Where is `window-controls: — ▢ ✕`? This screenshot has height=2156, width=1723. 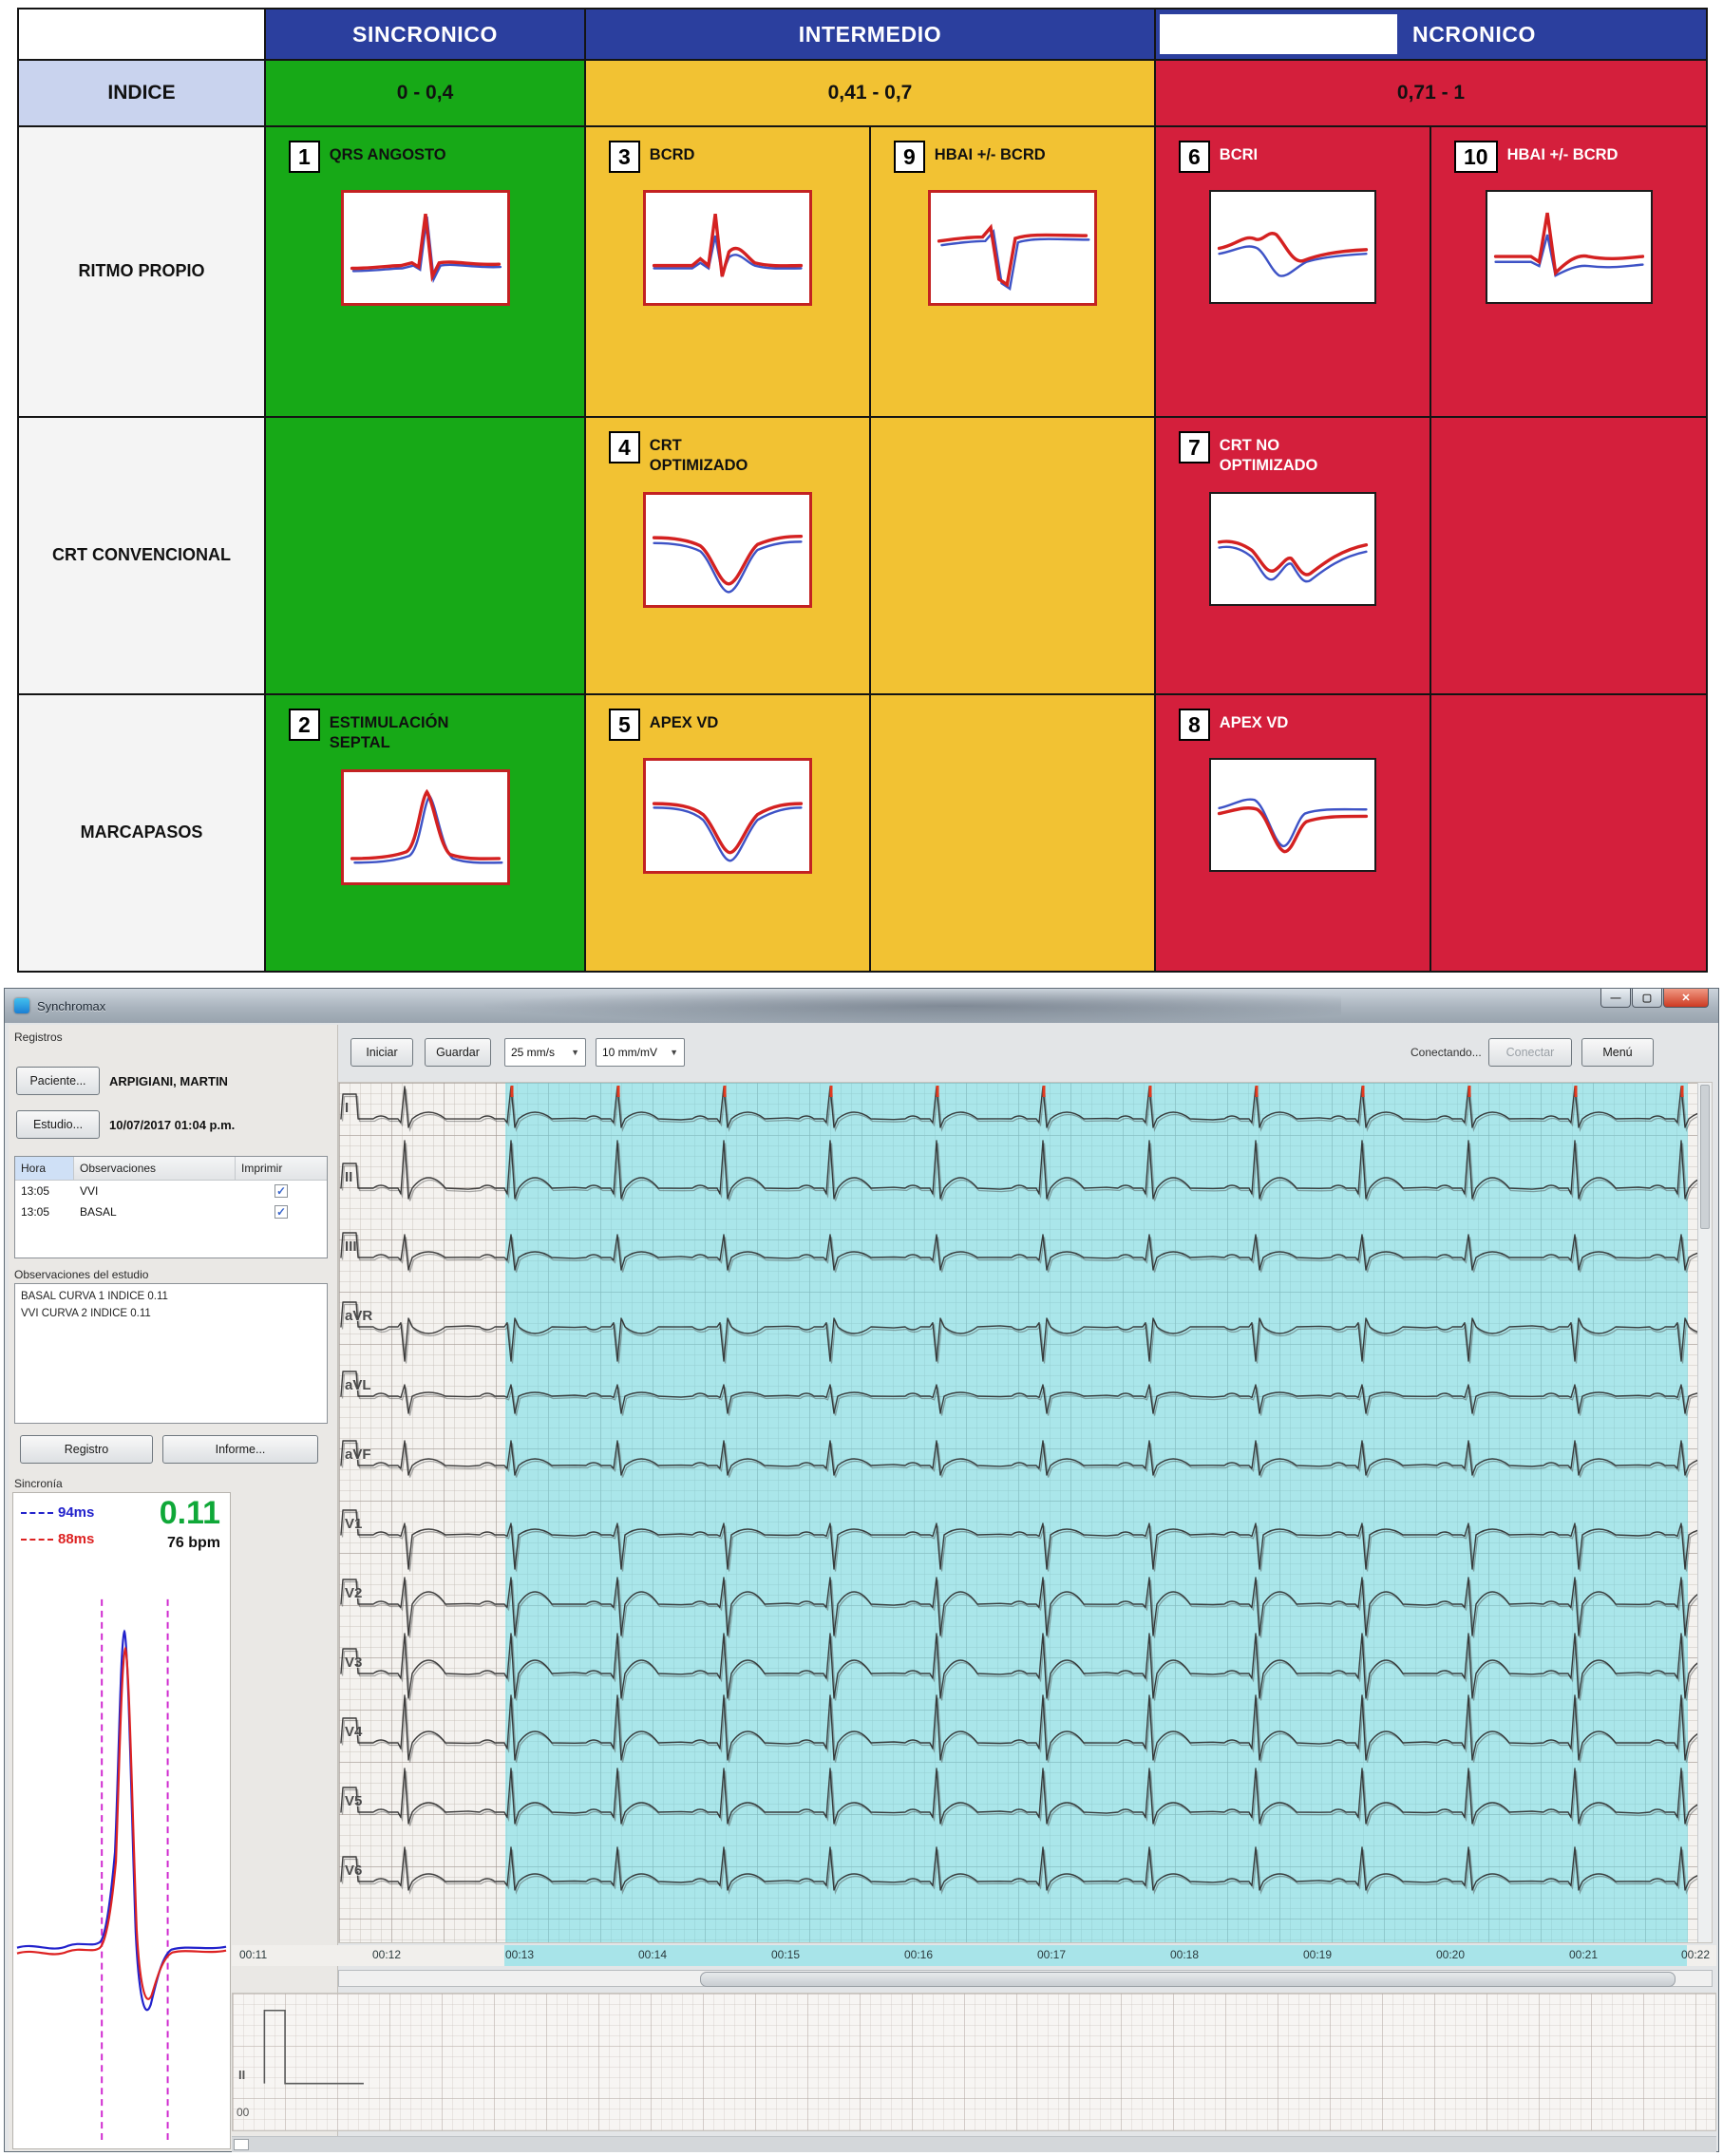 window-controls: — ▢ ✕ is located at coordinates (1654, 999).